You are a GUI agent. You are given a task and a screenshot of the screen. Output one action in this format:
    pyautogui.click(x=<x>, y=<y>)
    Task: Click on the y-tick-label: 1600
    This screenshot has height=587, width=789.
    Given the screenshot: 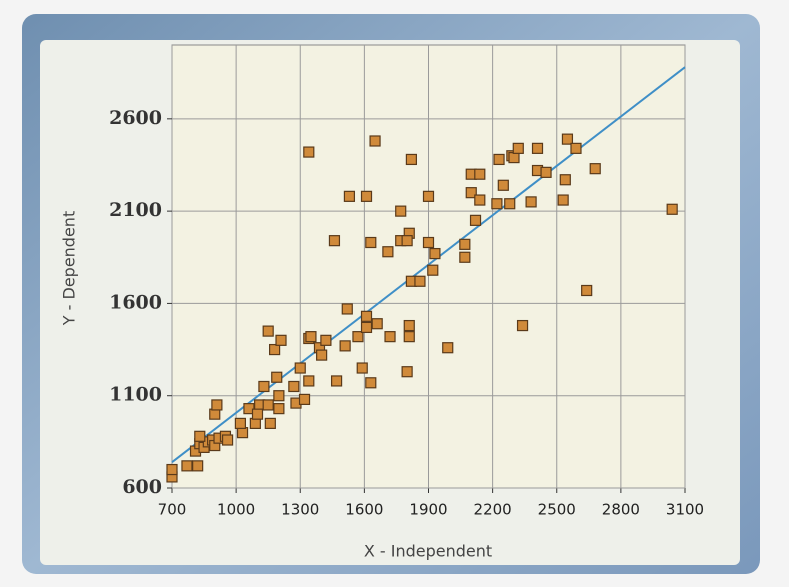 What is the action you would take?
    pyautogui.click(x=135, y=302)
    